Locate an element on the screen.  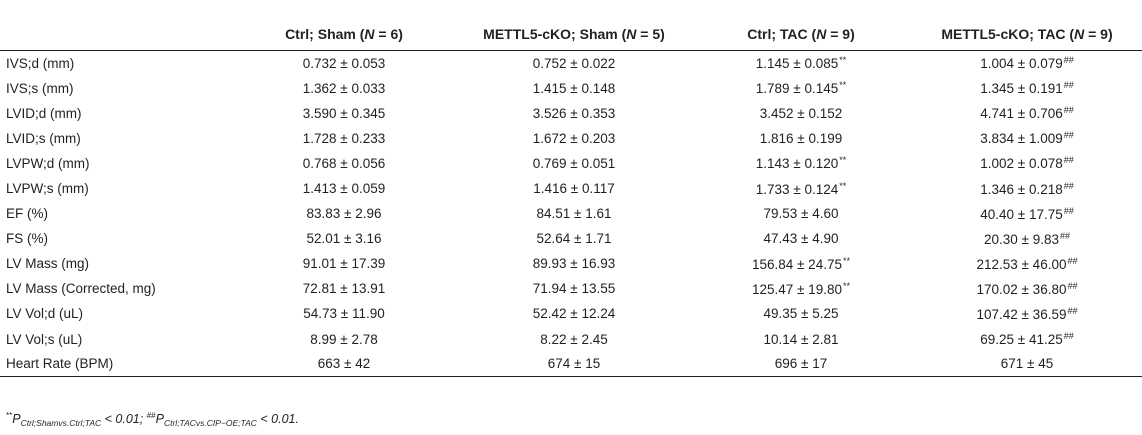
column-header-text: Ctrl; Sham ( is located at coordinates (325, 34).